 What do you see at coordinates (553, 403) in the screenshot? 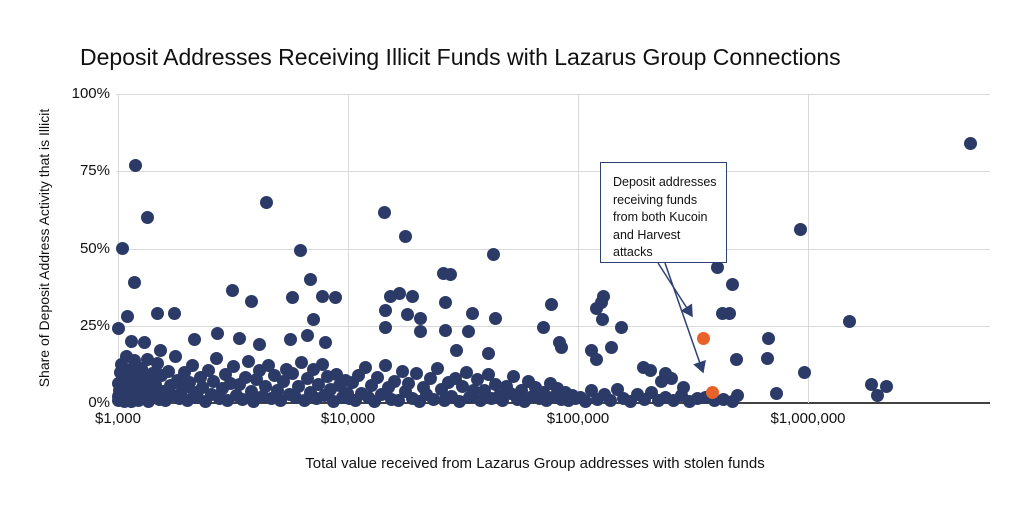
I see `x-axis-line` at bounding box center [553, 403].